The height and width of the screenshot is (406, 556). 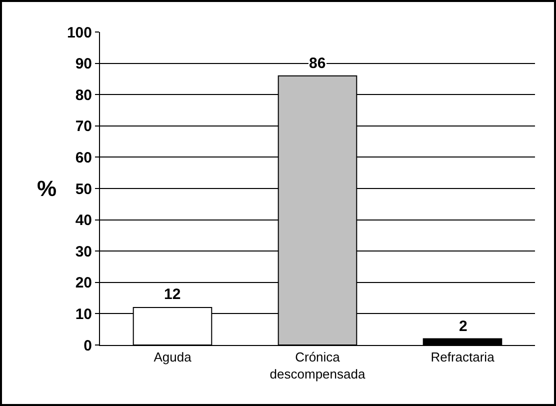 What do you see at coordinates (47, 188) in the screenshot?
I see `y-axis-title: %` at bounding box center [47, 188].